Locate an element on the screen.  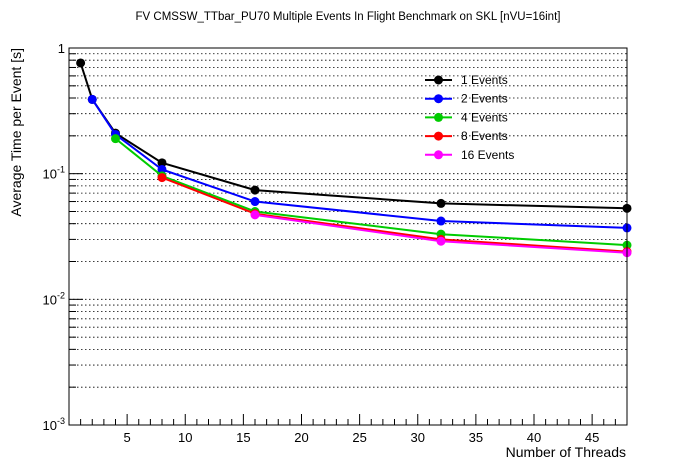
y-axis-label: Average Time per Event [s] is located at coordinates (16, 132).